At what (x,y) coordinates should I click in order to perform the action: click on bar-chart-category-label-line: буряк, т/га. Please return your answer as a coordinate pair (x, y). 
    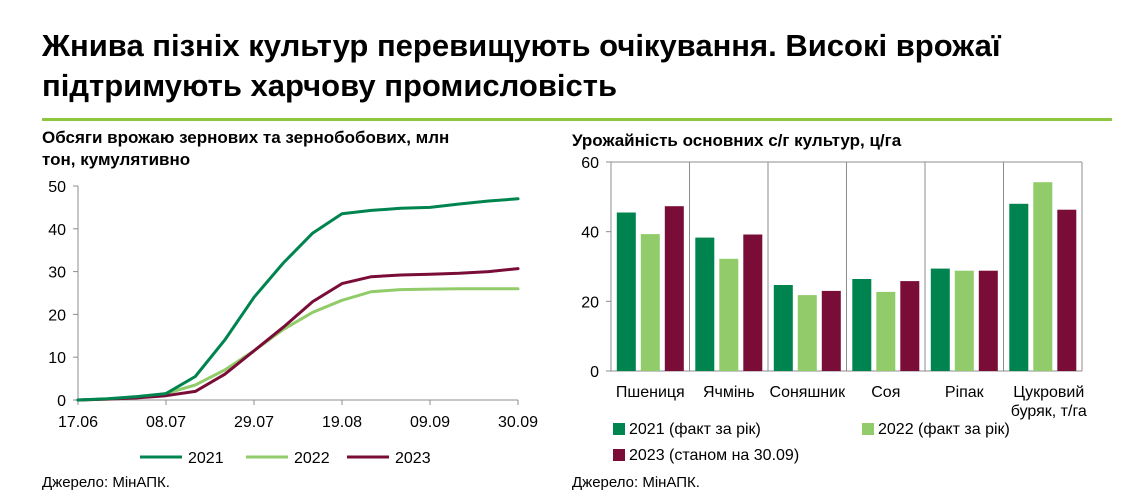
    Looking at the image, I should click on (1049, 411).